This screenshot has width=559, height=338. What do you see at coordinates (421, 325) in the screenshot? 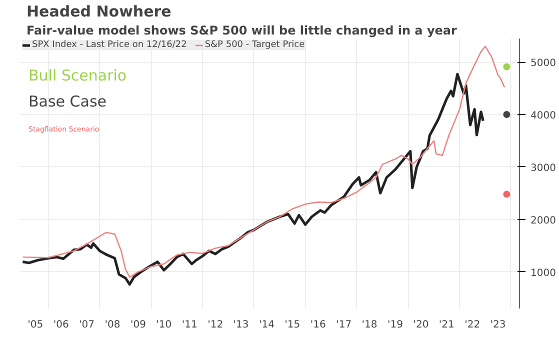
I see `x-tick-label: '20` at bounding box center [421, 325].